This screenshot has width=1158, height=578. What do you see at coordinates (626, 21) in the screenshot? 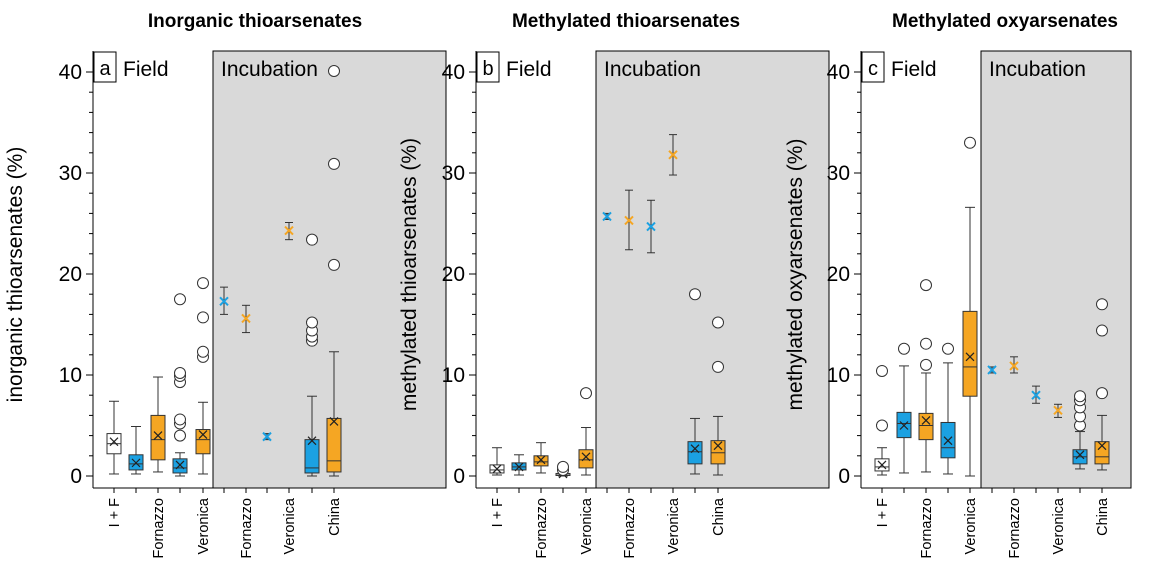
I see `panel-title: Methylated thioarsenates` at bounding box center [626, 21].